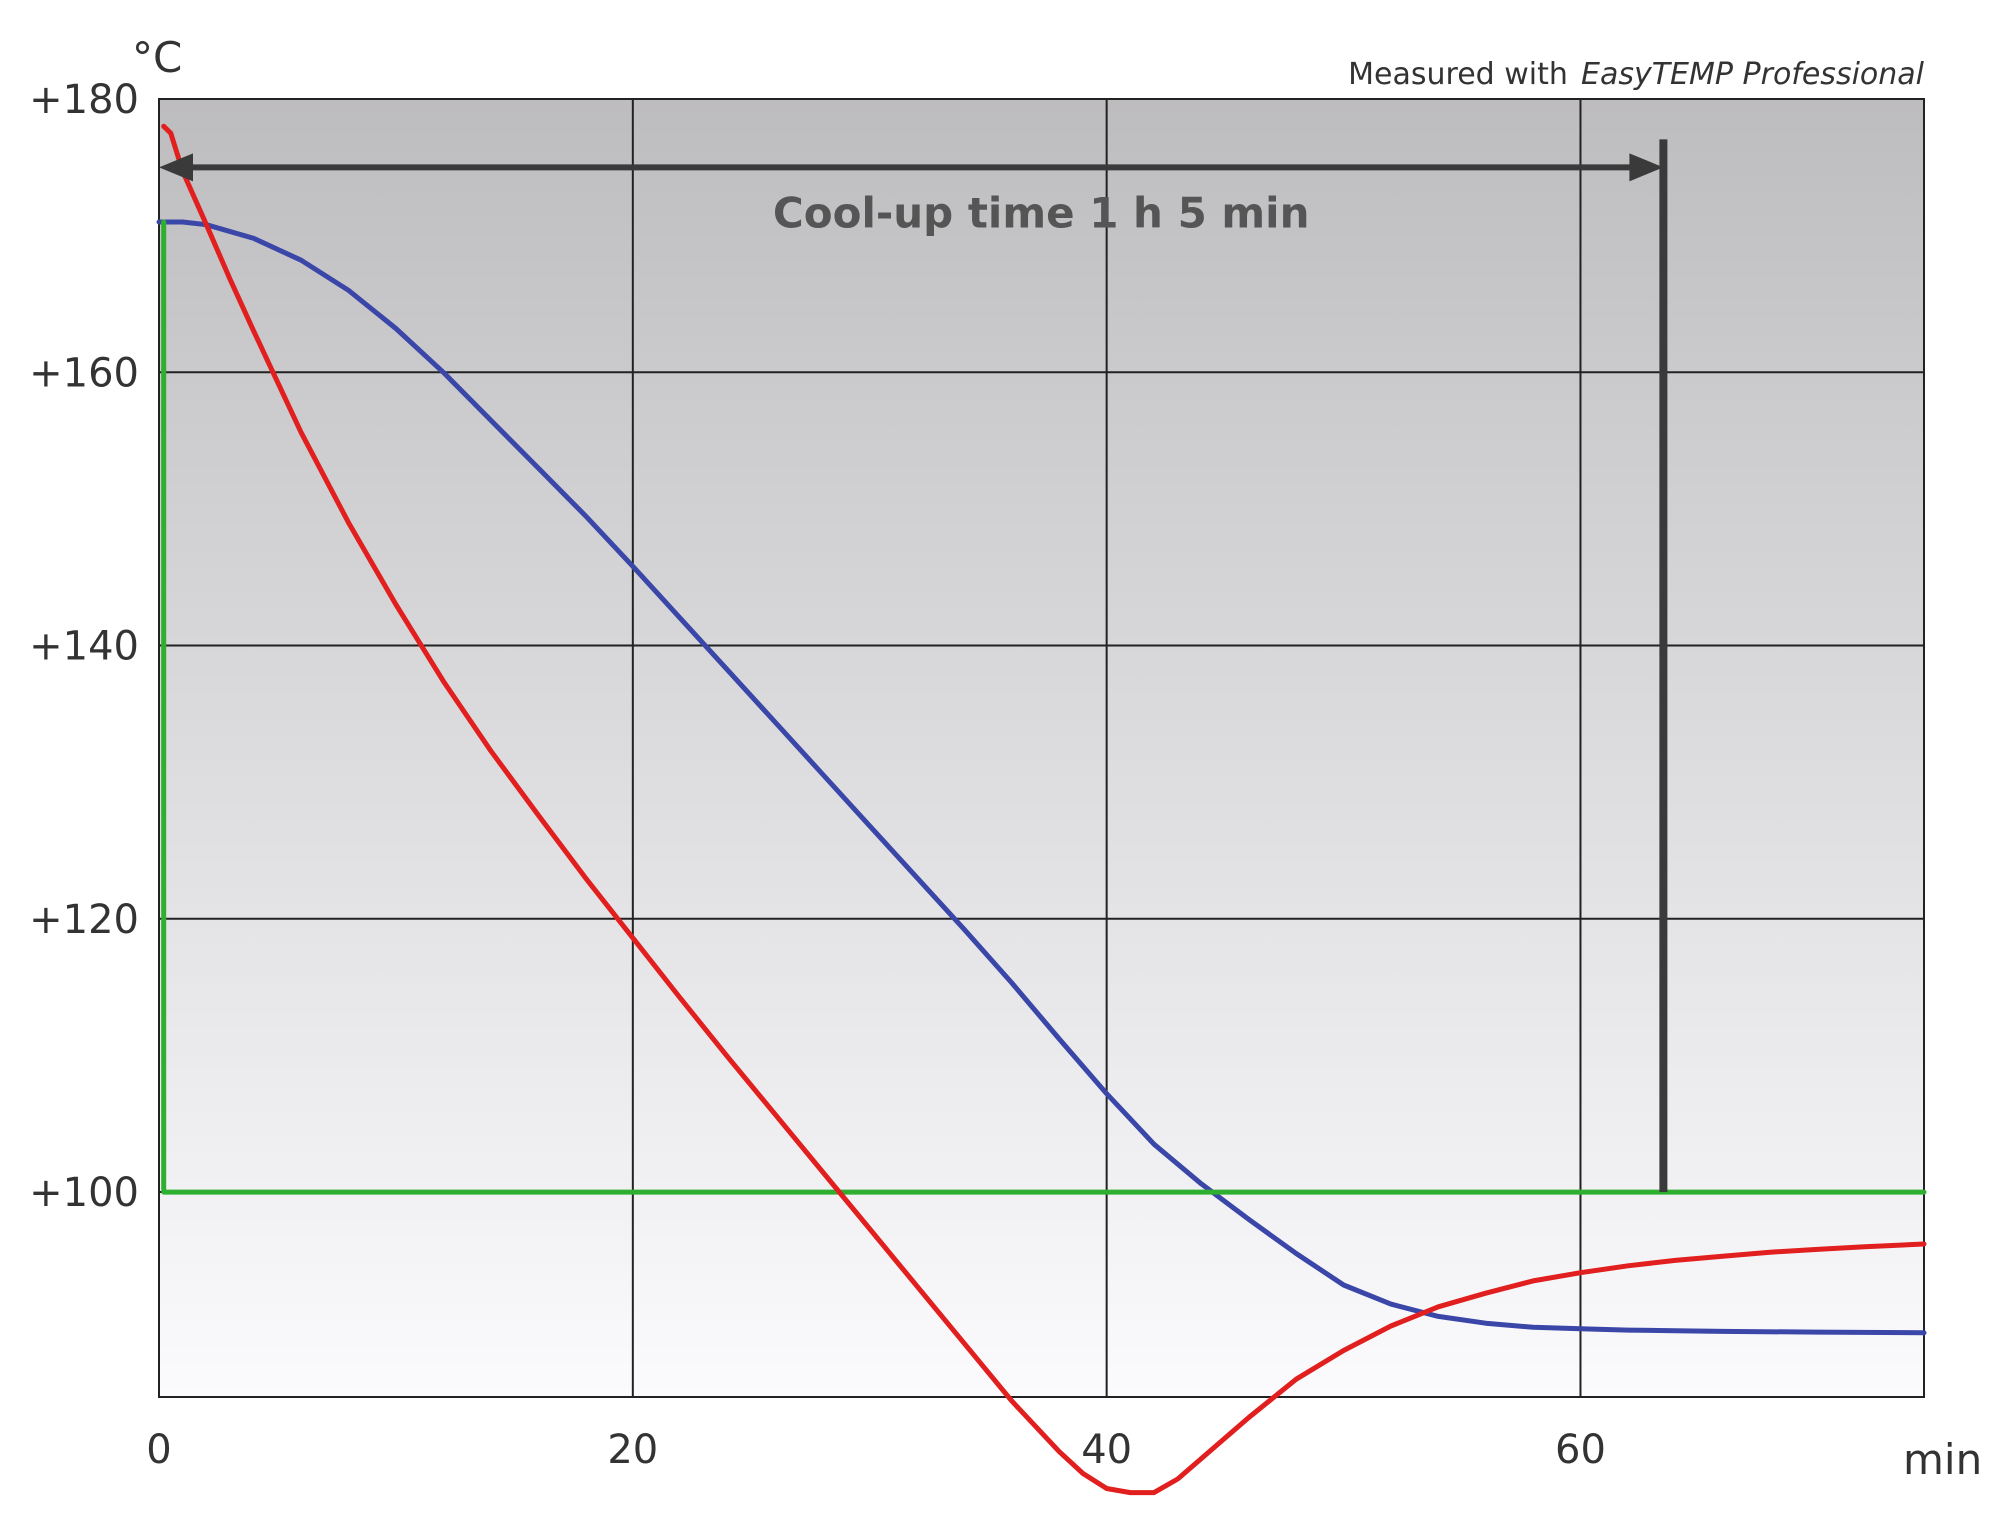 The width and height of the screenshot is (2000, 1518). I want to click on x-tick-label: 0, so click(158, 1450).